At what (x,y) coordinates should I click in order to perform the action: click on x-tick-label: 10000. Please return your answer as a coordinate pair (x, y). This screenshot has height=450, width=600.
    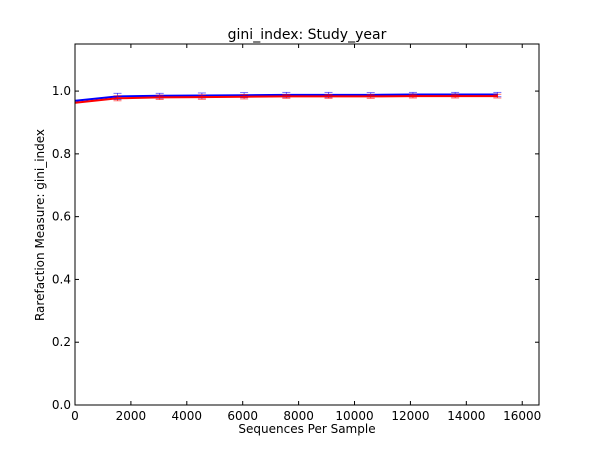
    Looking at the image, I should click on (354, 416).